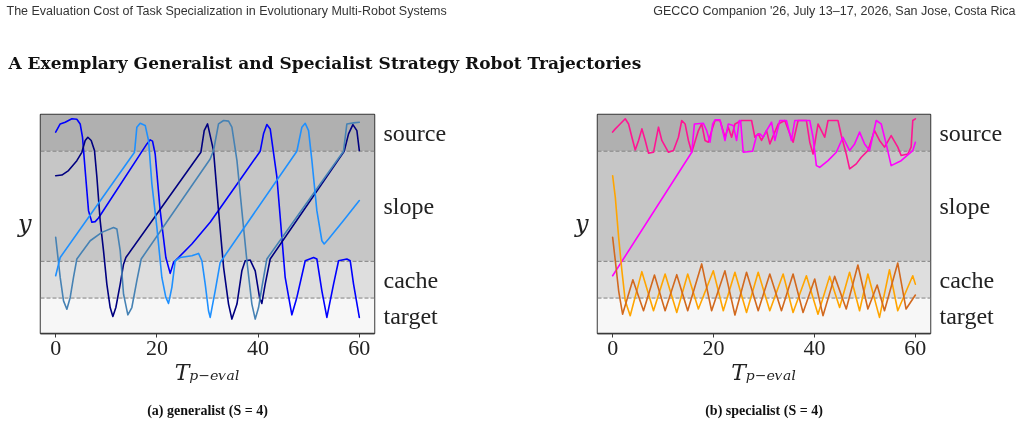 The width and height of the screenshot is (1023, 441). I want to click on text: The Evaluation Cost of Task Specialization in Evolutionary Multi-Robot Systems, so click(226, 10).